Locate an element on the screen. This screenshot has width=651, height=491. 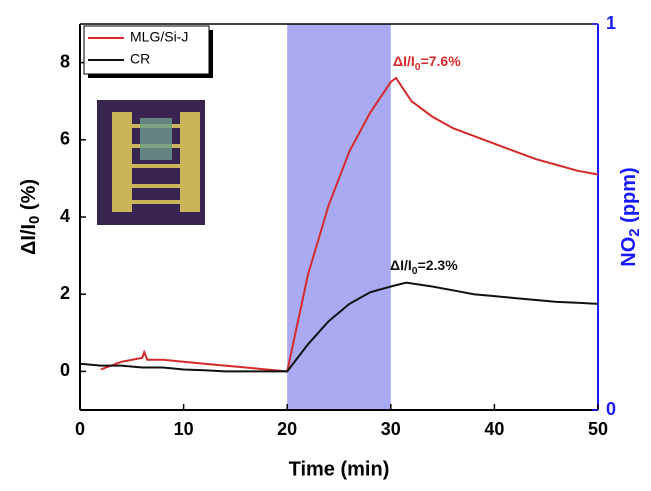
y-tick-label: 4 is located at coordinates (65, 216).